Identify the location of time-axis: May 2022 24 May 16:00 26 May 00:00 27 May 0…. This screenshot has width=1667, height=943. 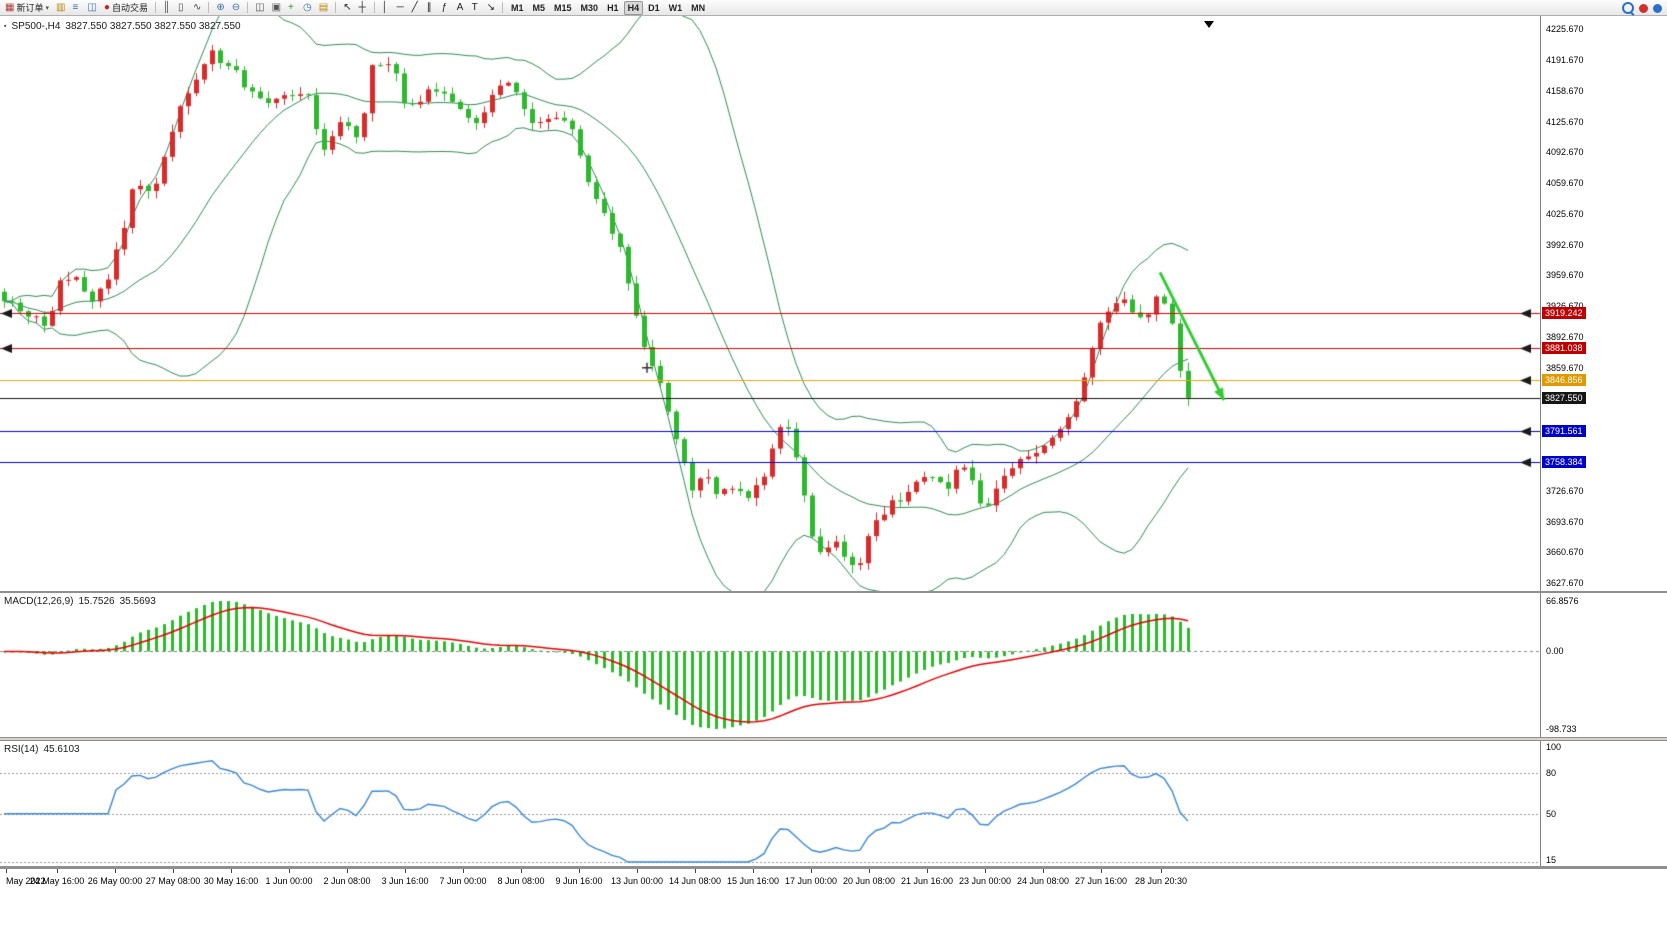
(833, 879).